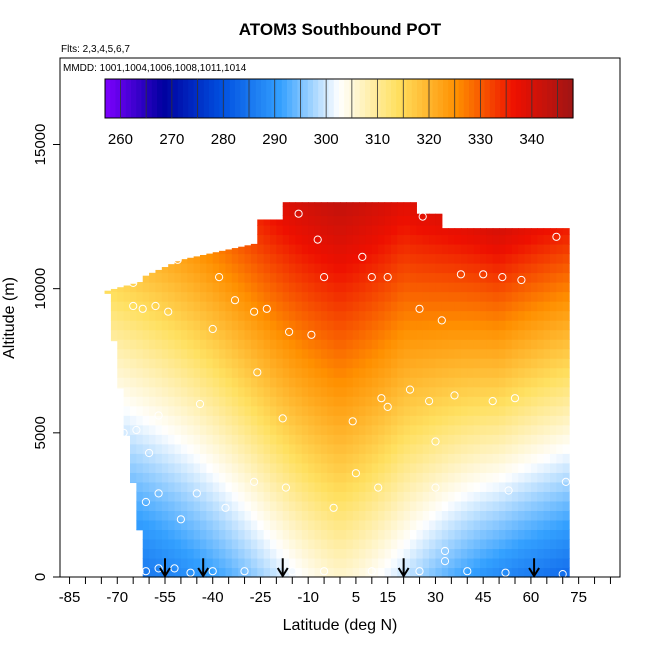 This screenshot has height=650, width=650. Describe the element at coordinates (40, 145) in the screenshot. I see `y-tick-label: 15000` at that location.